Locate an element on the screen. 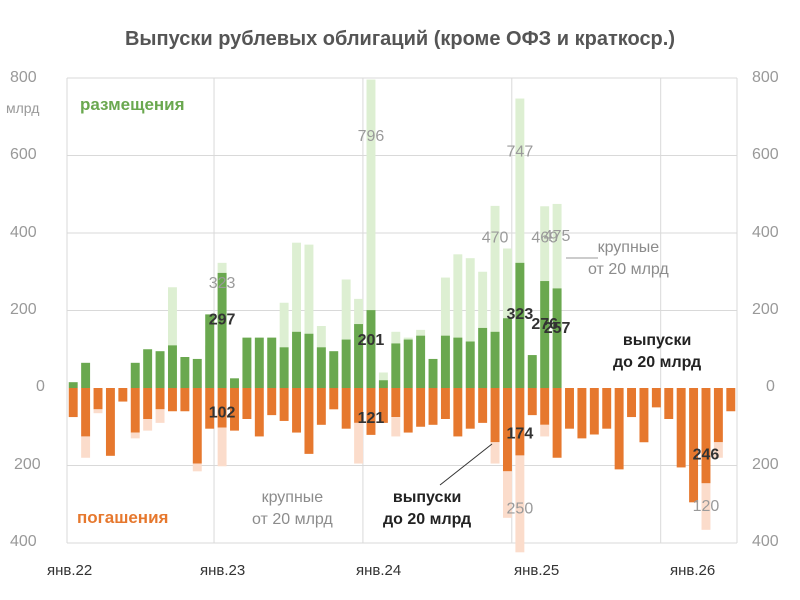 The image size is (800, 600). y-tick-left-400-down: 400 is located at coordinates (23, 541).